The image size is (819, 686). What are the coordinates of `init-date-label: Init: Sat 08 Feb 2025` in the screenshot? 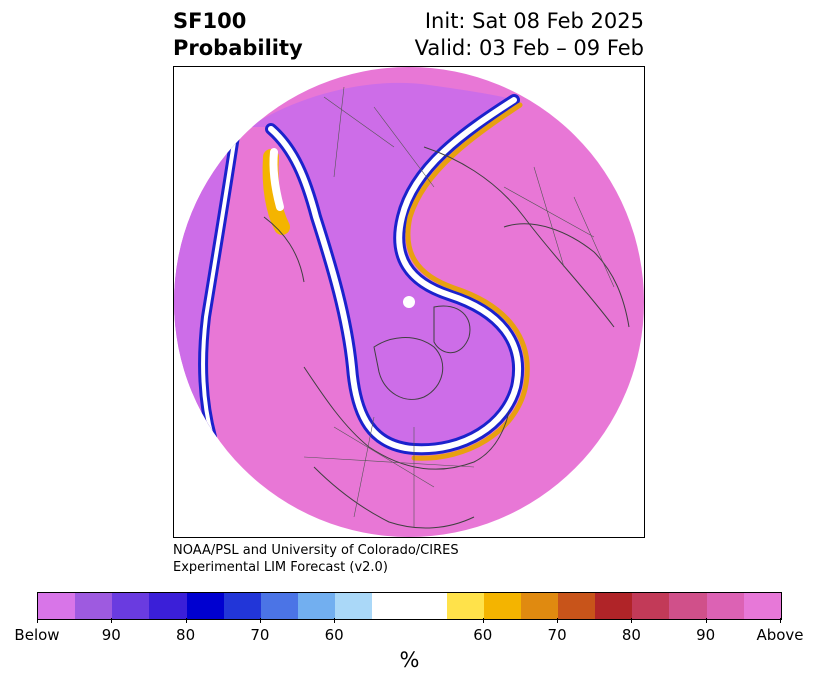 It's located at (534, 21).